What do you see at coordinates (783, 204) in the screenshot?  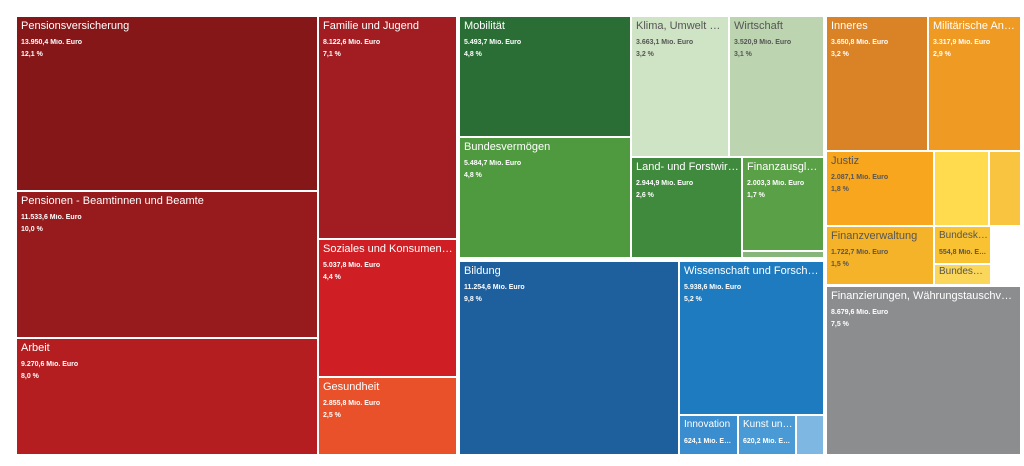 I see `treemap-tile: Finanzausgleich 2.003,3 Mio. Euro 1,7 %` at bounding box center [783, 204].